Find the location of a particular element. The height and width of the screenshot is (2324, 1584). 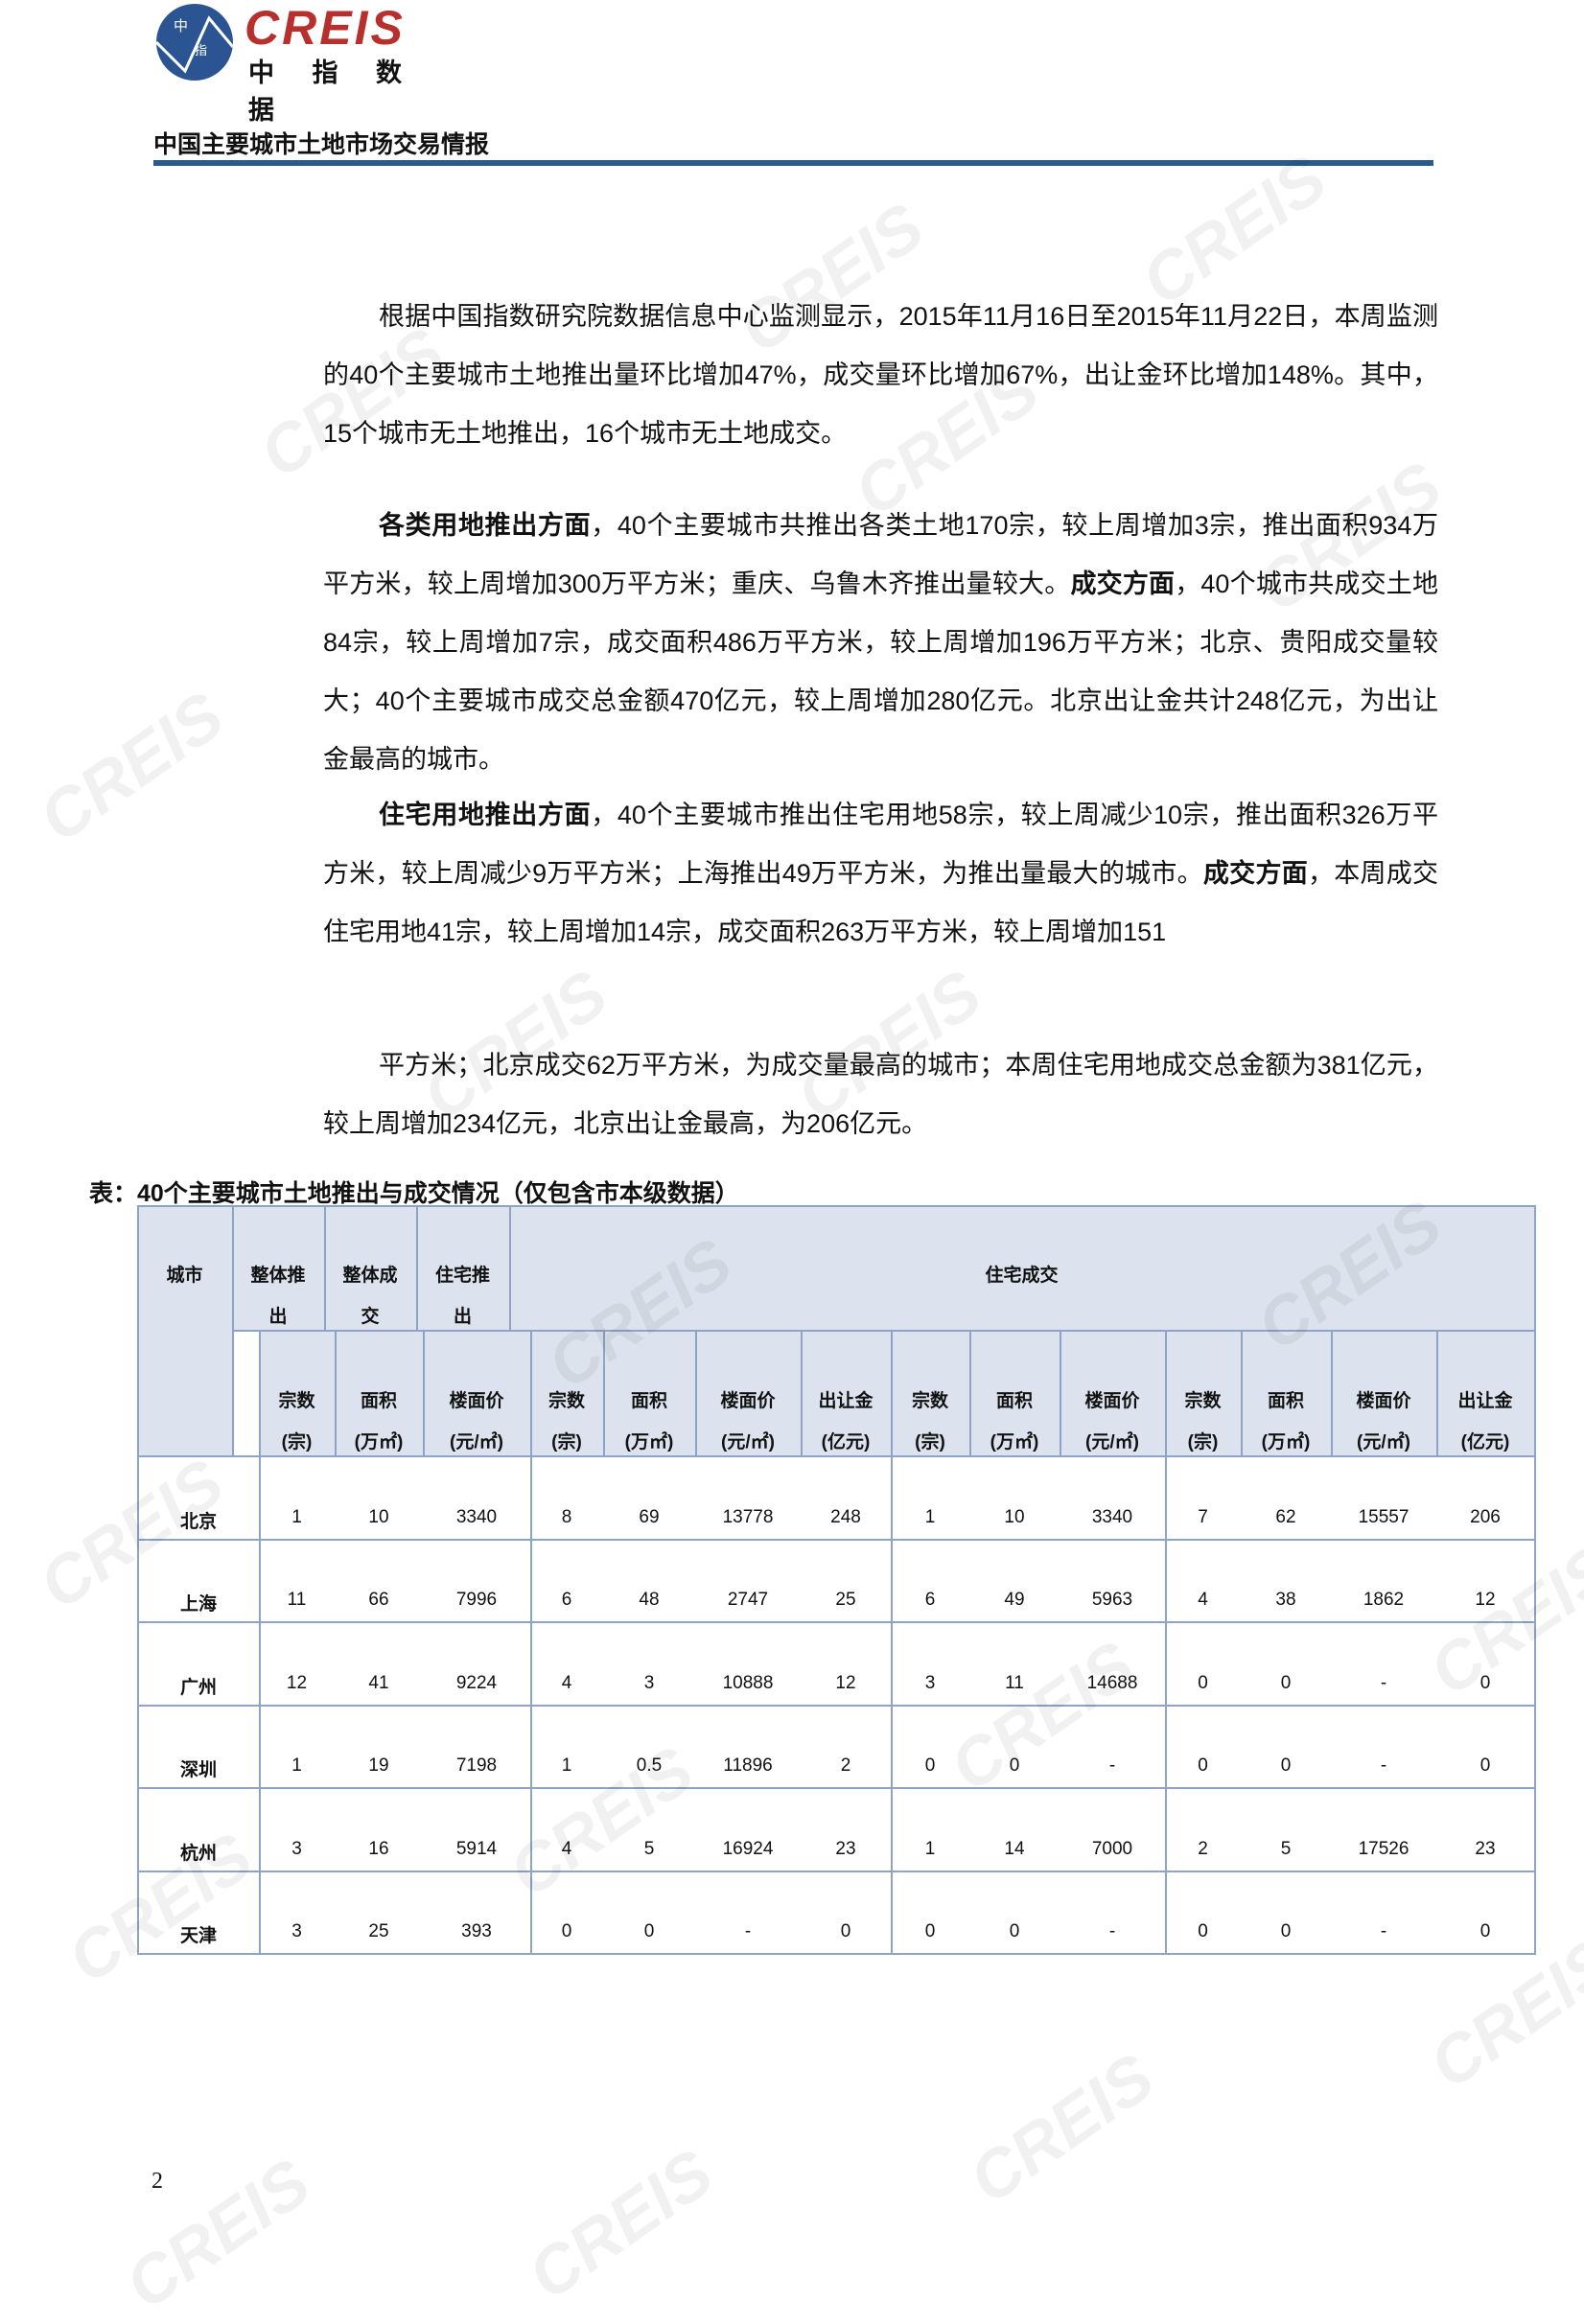

city-name: 广州 is located at coordinates (198, 1687).